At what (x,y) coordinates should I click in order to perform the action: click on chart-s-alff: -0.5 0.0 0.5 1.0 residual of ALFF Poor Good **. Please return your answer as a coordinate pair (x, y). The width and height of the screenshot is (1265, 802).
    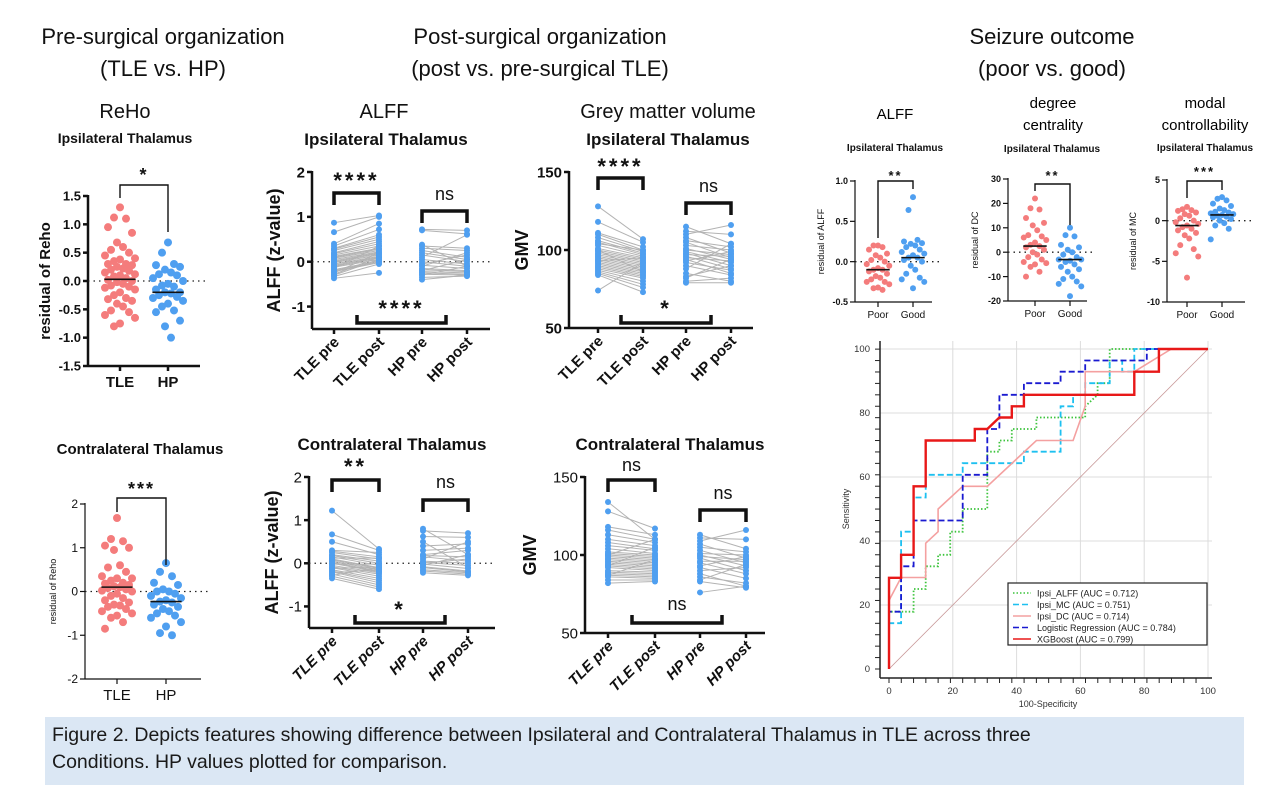
    Looking at the image, I should click on (878, 244).